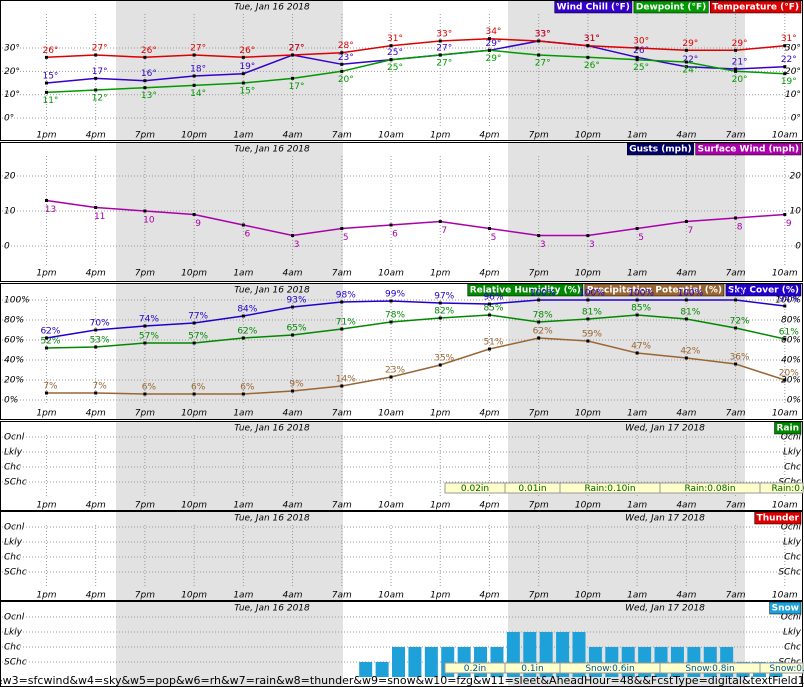  Describe the element at coordinates (493, 343) in the screenshot. I see `data-label: 51%` at that location.